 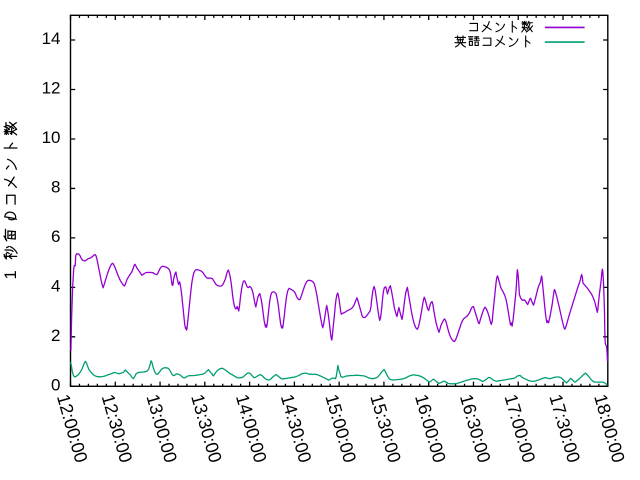 What do you see at coordinates (11, 274) in the screenshot?
I see `svg-text: 1` at bounding box center [11, 274].